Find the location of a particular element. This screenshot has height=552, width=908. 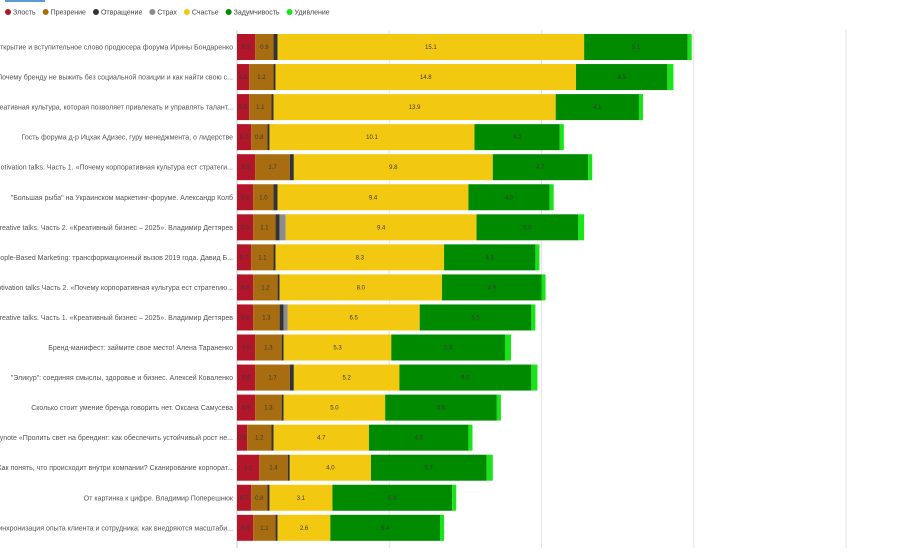

legend-item: Счастье is located at coordinates (201, 13).